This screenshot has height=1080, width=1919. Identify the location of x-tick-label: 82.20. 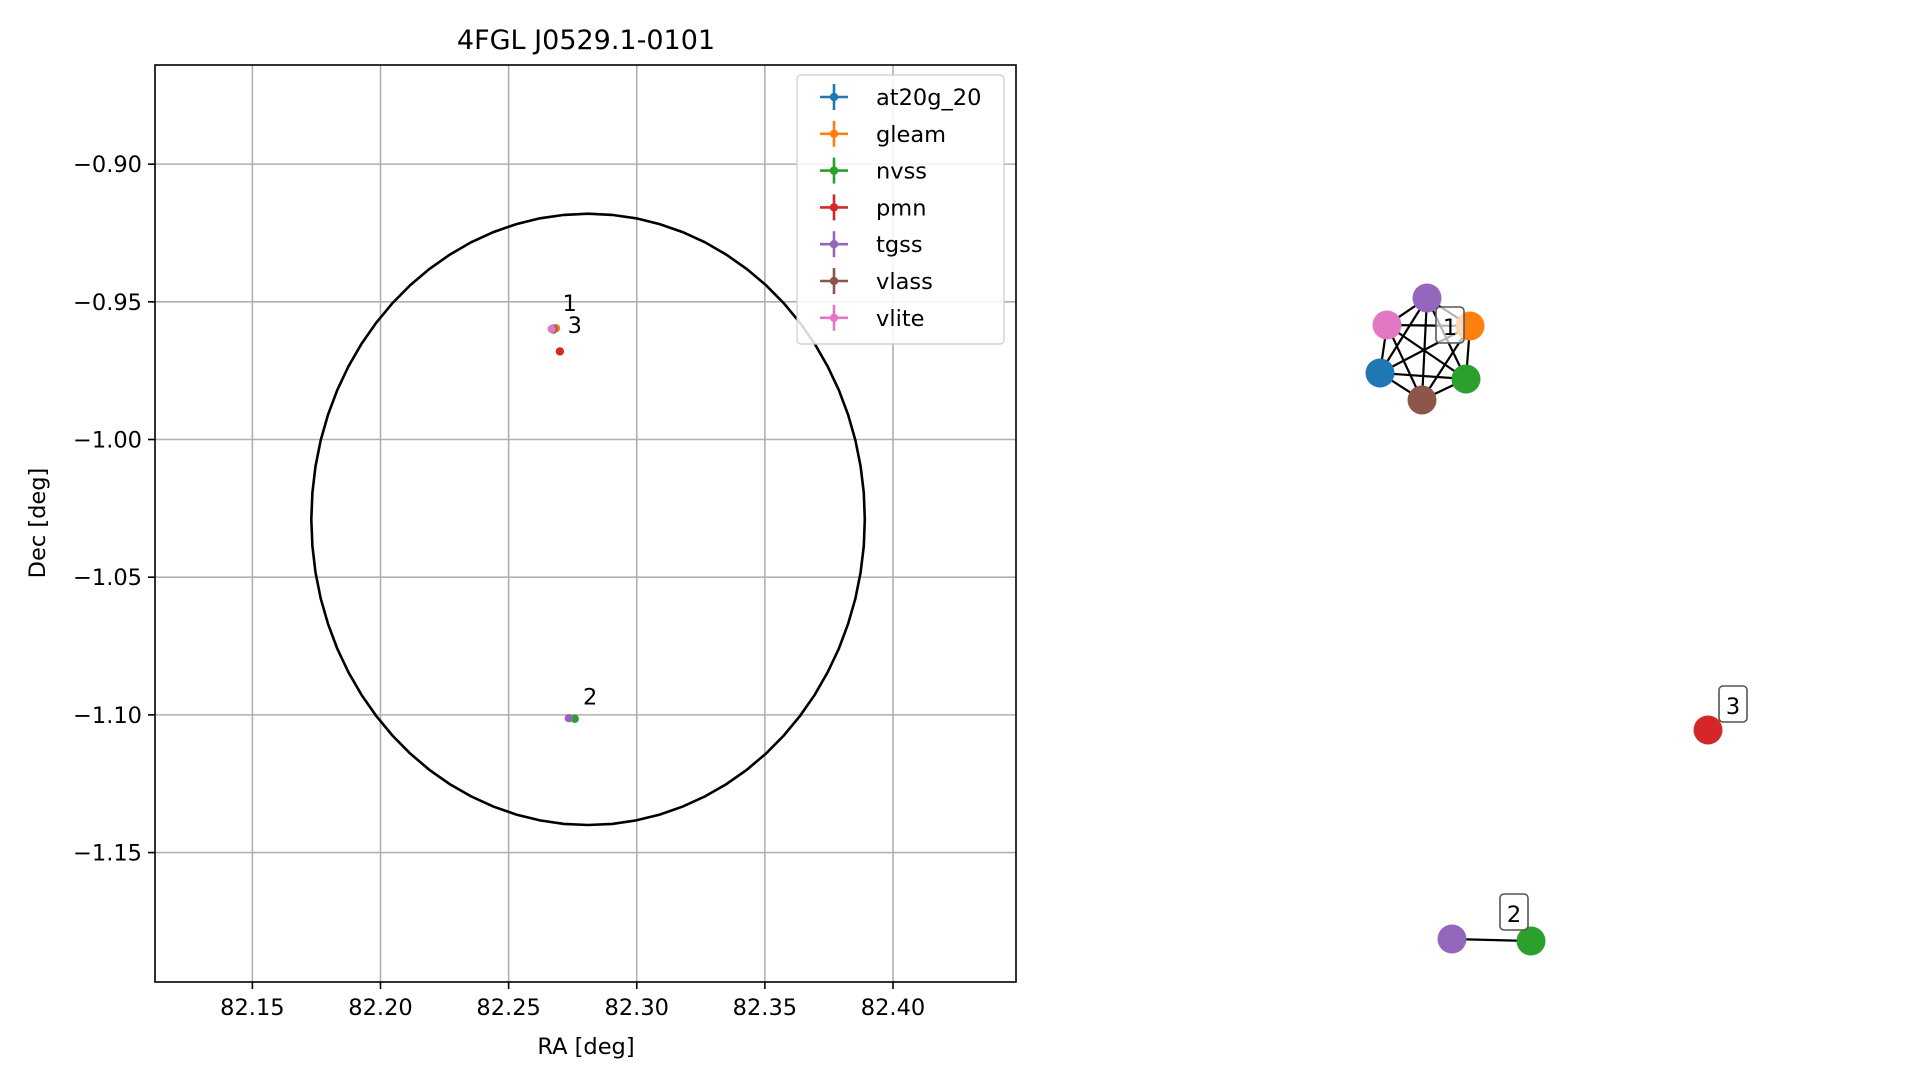
(380, 1008).